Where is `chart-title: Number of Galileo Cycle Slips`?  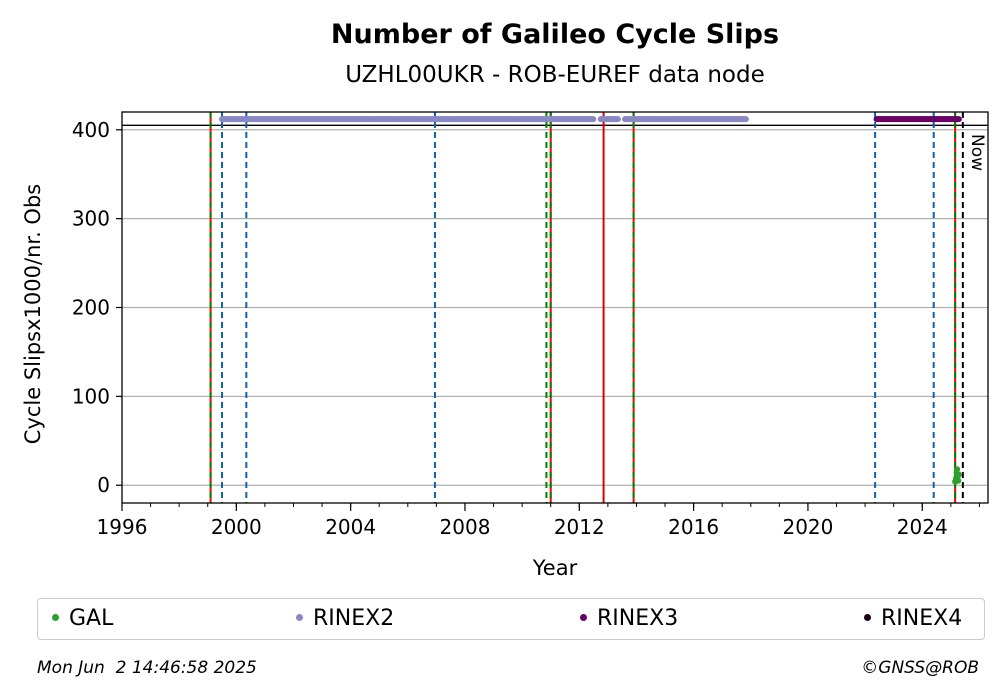 chart-title: Number of Galileo Cycle Slips is located at coordinates (555, 34).